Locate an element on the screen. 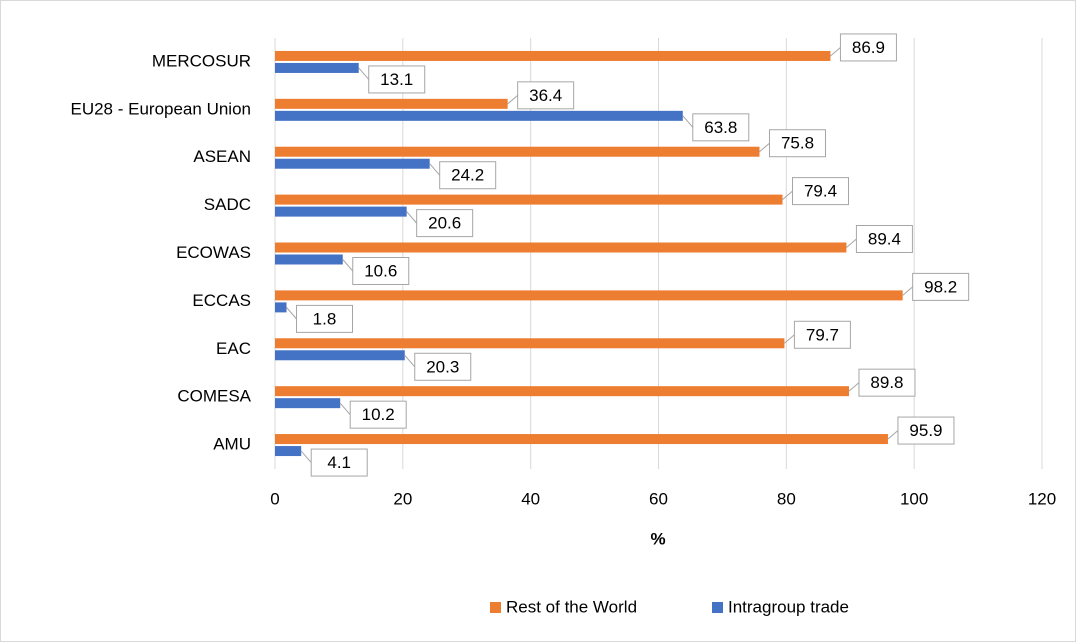 The height and width of the screenshot is (642, 1076). data-label: 95.9 is located at coordinates (925, 430).